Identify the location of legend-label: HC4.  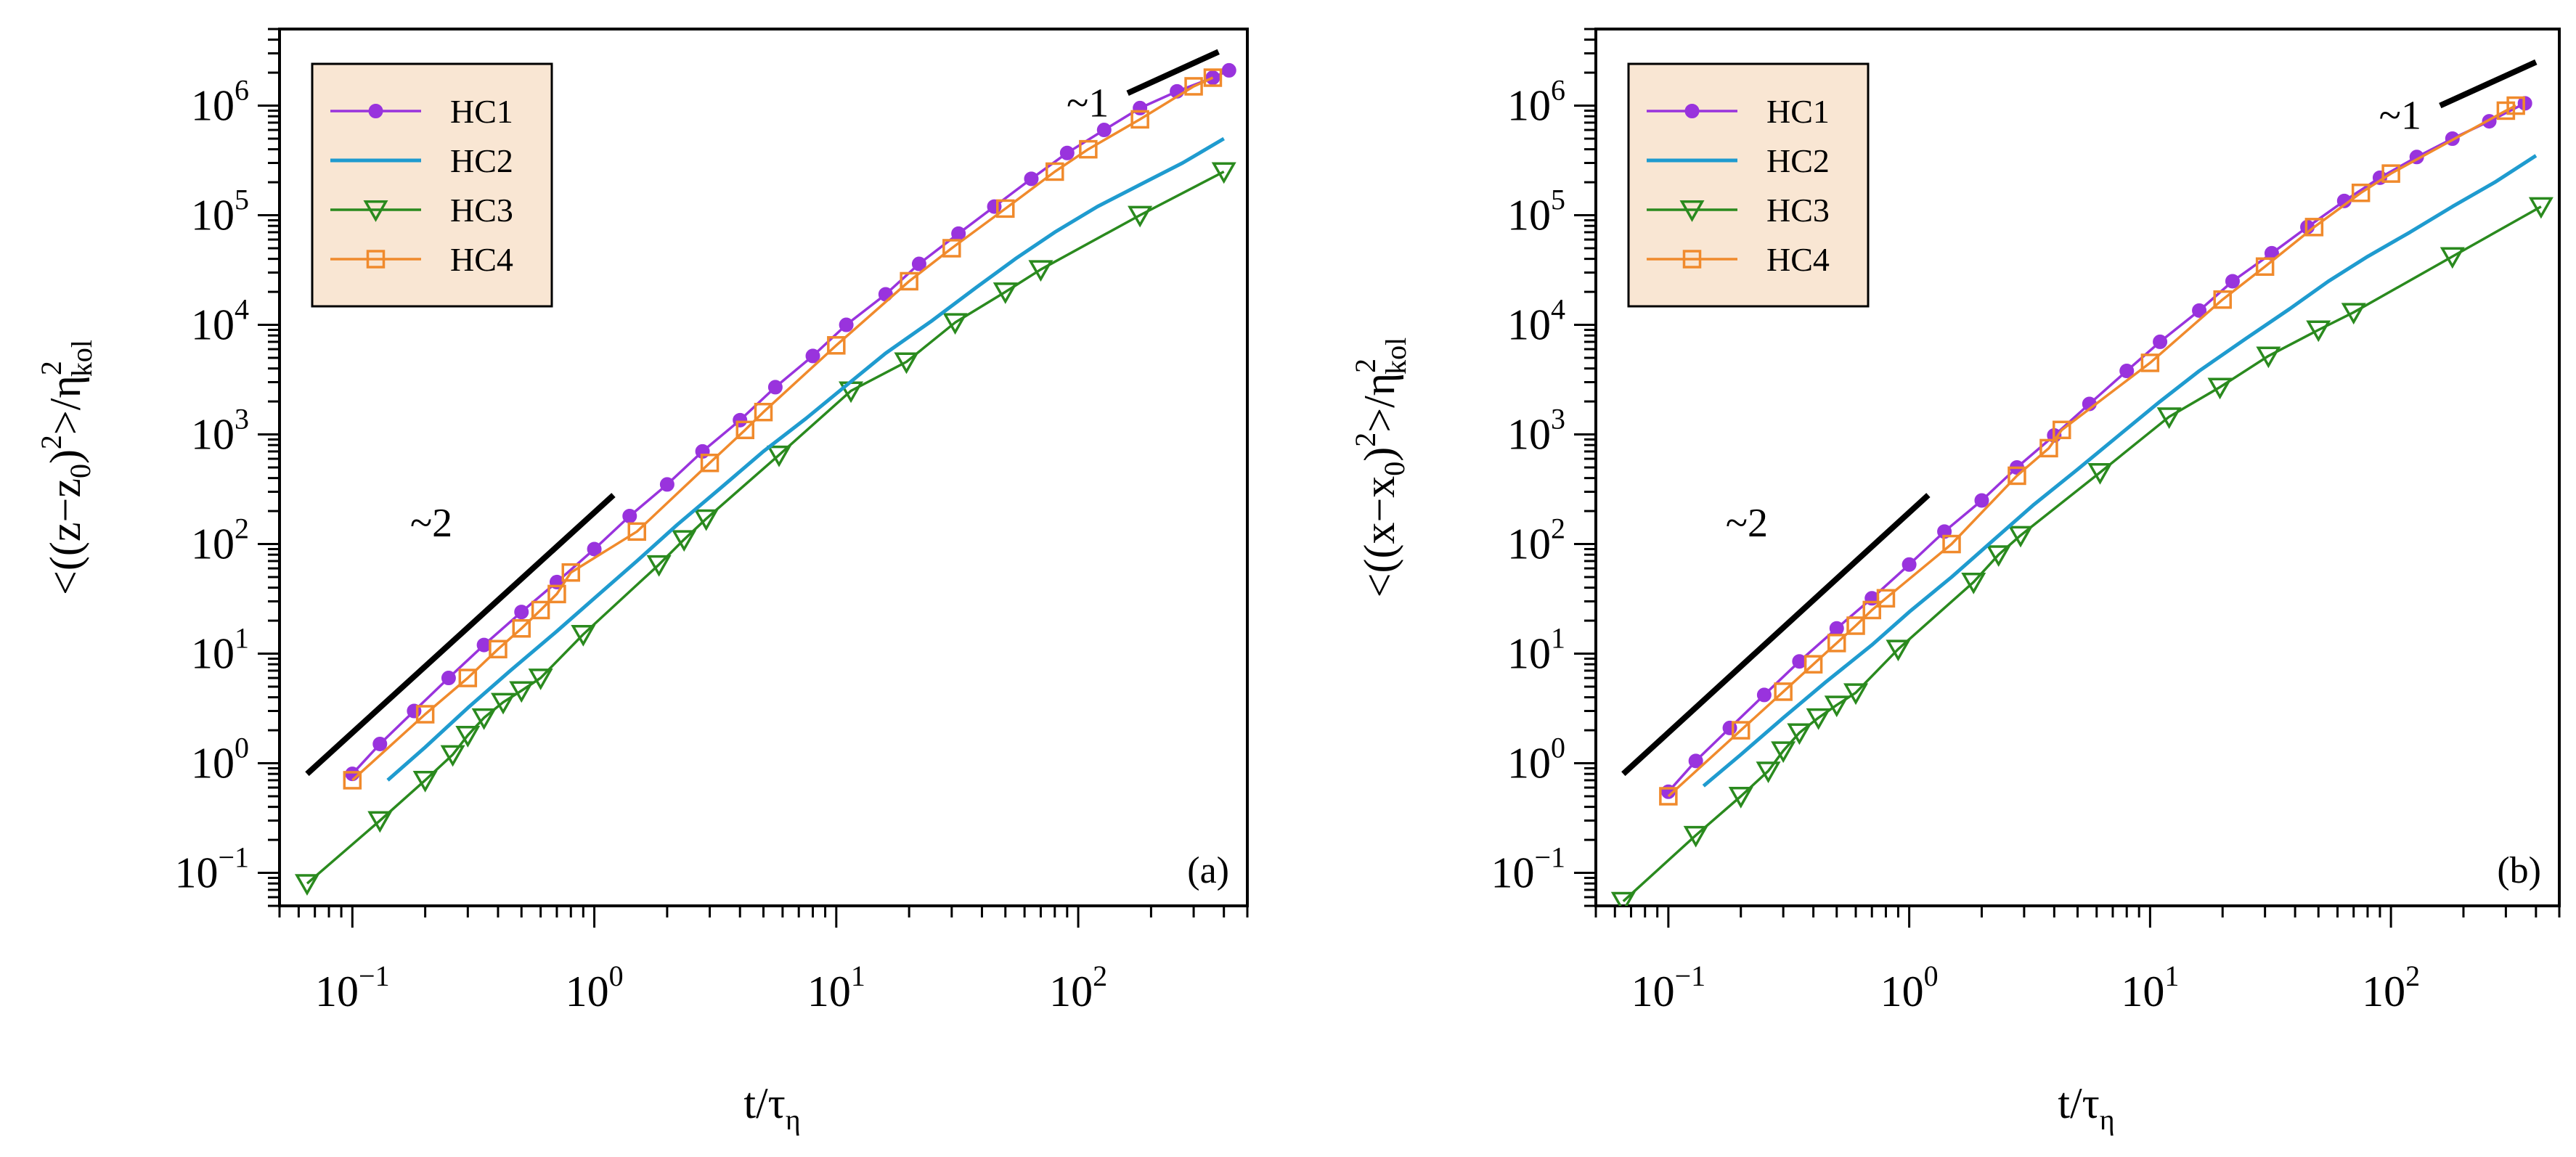
(1798, 259).